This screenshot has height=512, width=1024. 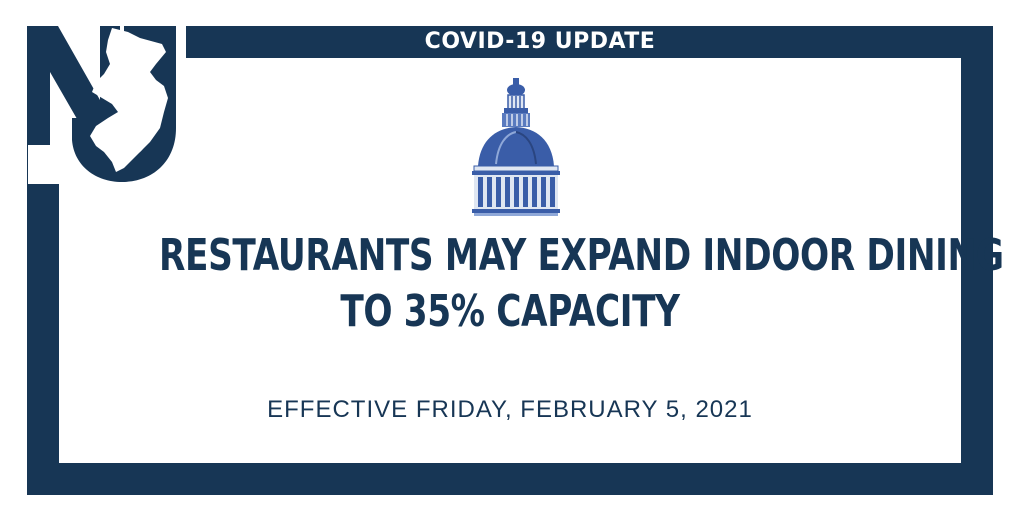 I want to click on effective-date: EFFECTIVE FRIDAY, FEBRUARY 5, 2021, so click(x=510, y=409).